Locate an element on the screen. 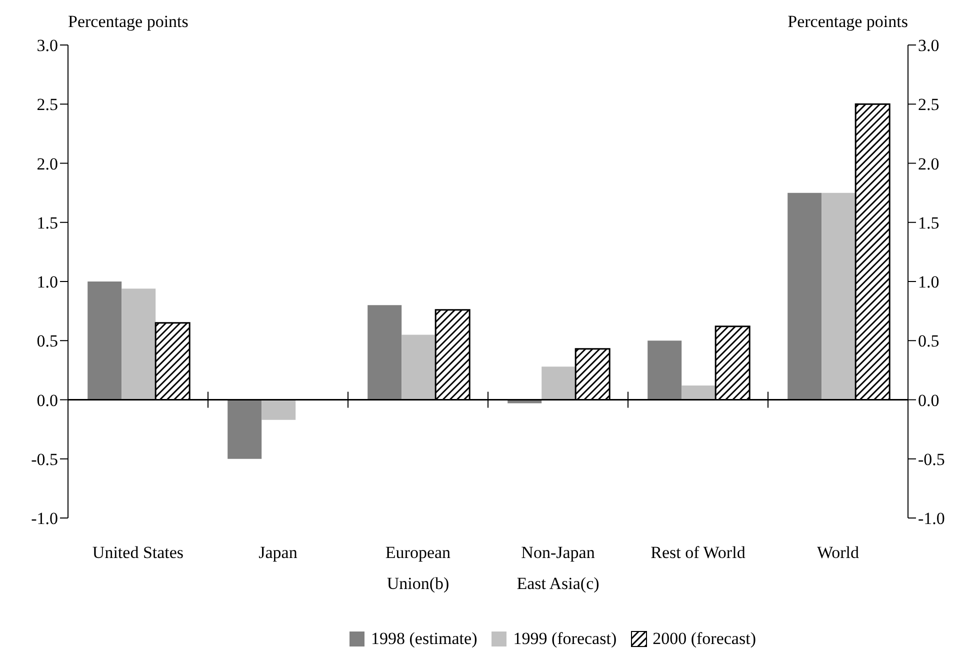  x-tick-label: European Union(b) is located at coordinates (418, 568).